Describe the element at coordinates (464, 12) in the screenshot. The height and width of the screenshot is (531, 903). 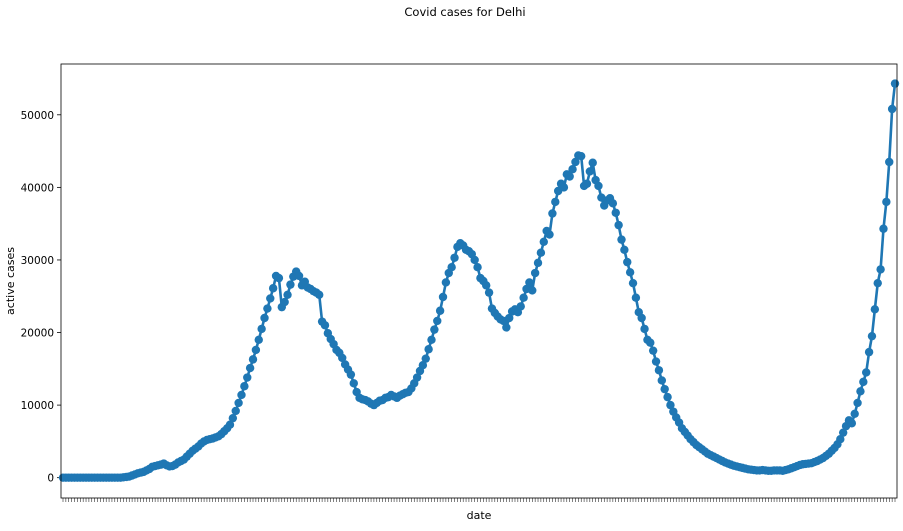
I see `chart-title: Covid cases for Delhi` at that location.